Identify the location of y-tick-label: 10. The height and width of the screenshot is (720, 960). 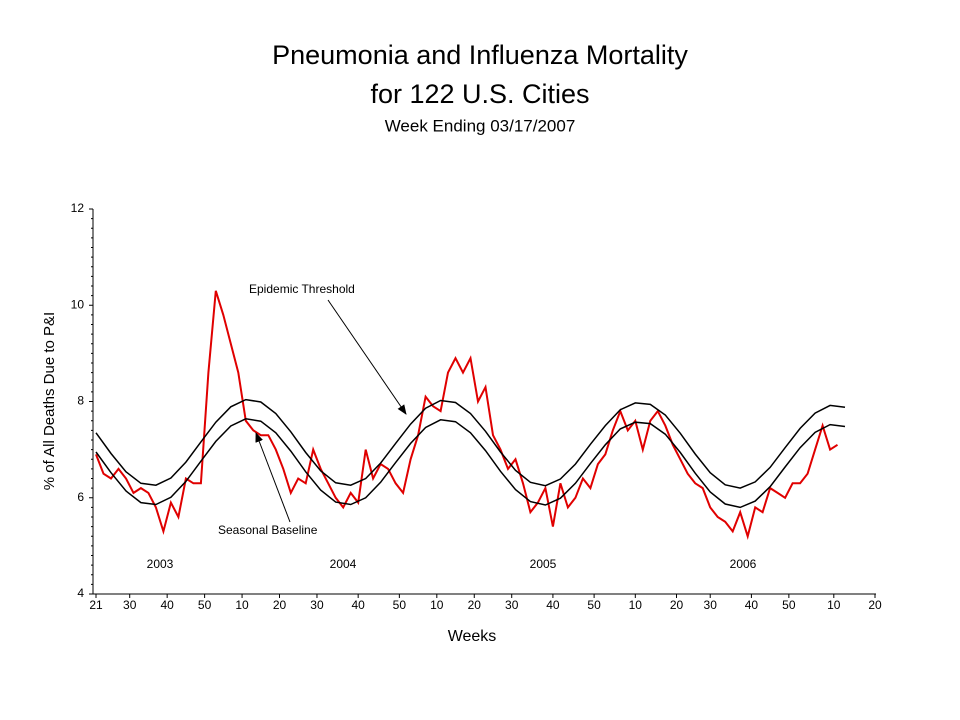
(78, 304).